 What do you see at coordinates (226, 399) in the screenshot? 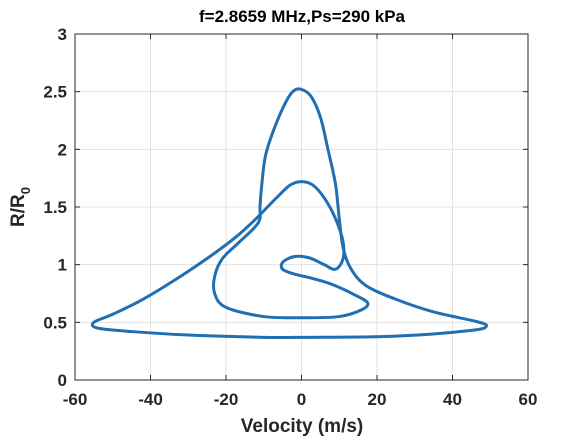
I see `x-tick-label: -20` at bounding box center [226, 399].